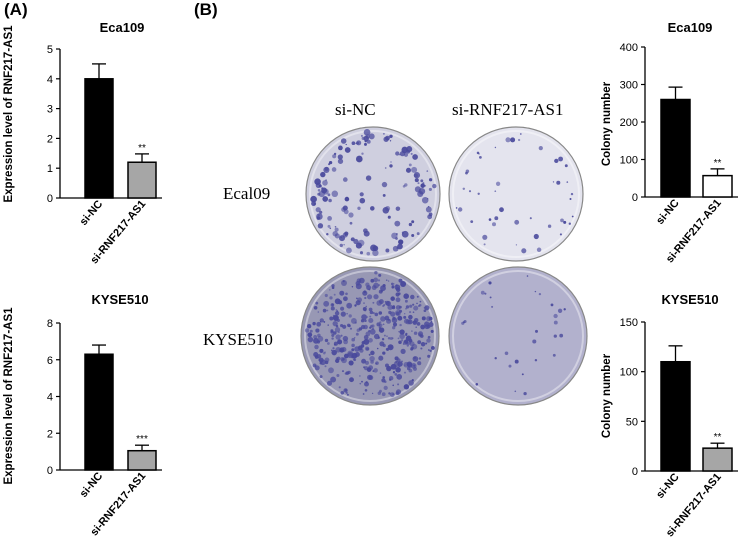 This screenshot has height=546, width=753. I want to click on plate-rim, so click(370, 336).